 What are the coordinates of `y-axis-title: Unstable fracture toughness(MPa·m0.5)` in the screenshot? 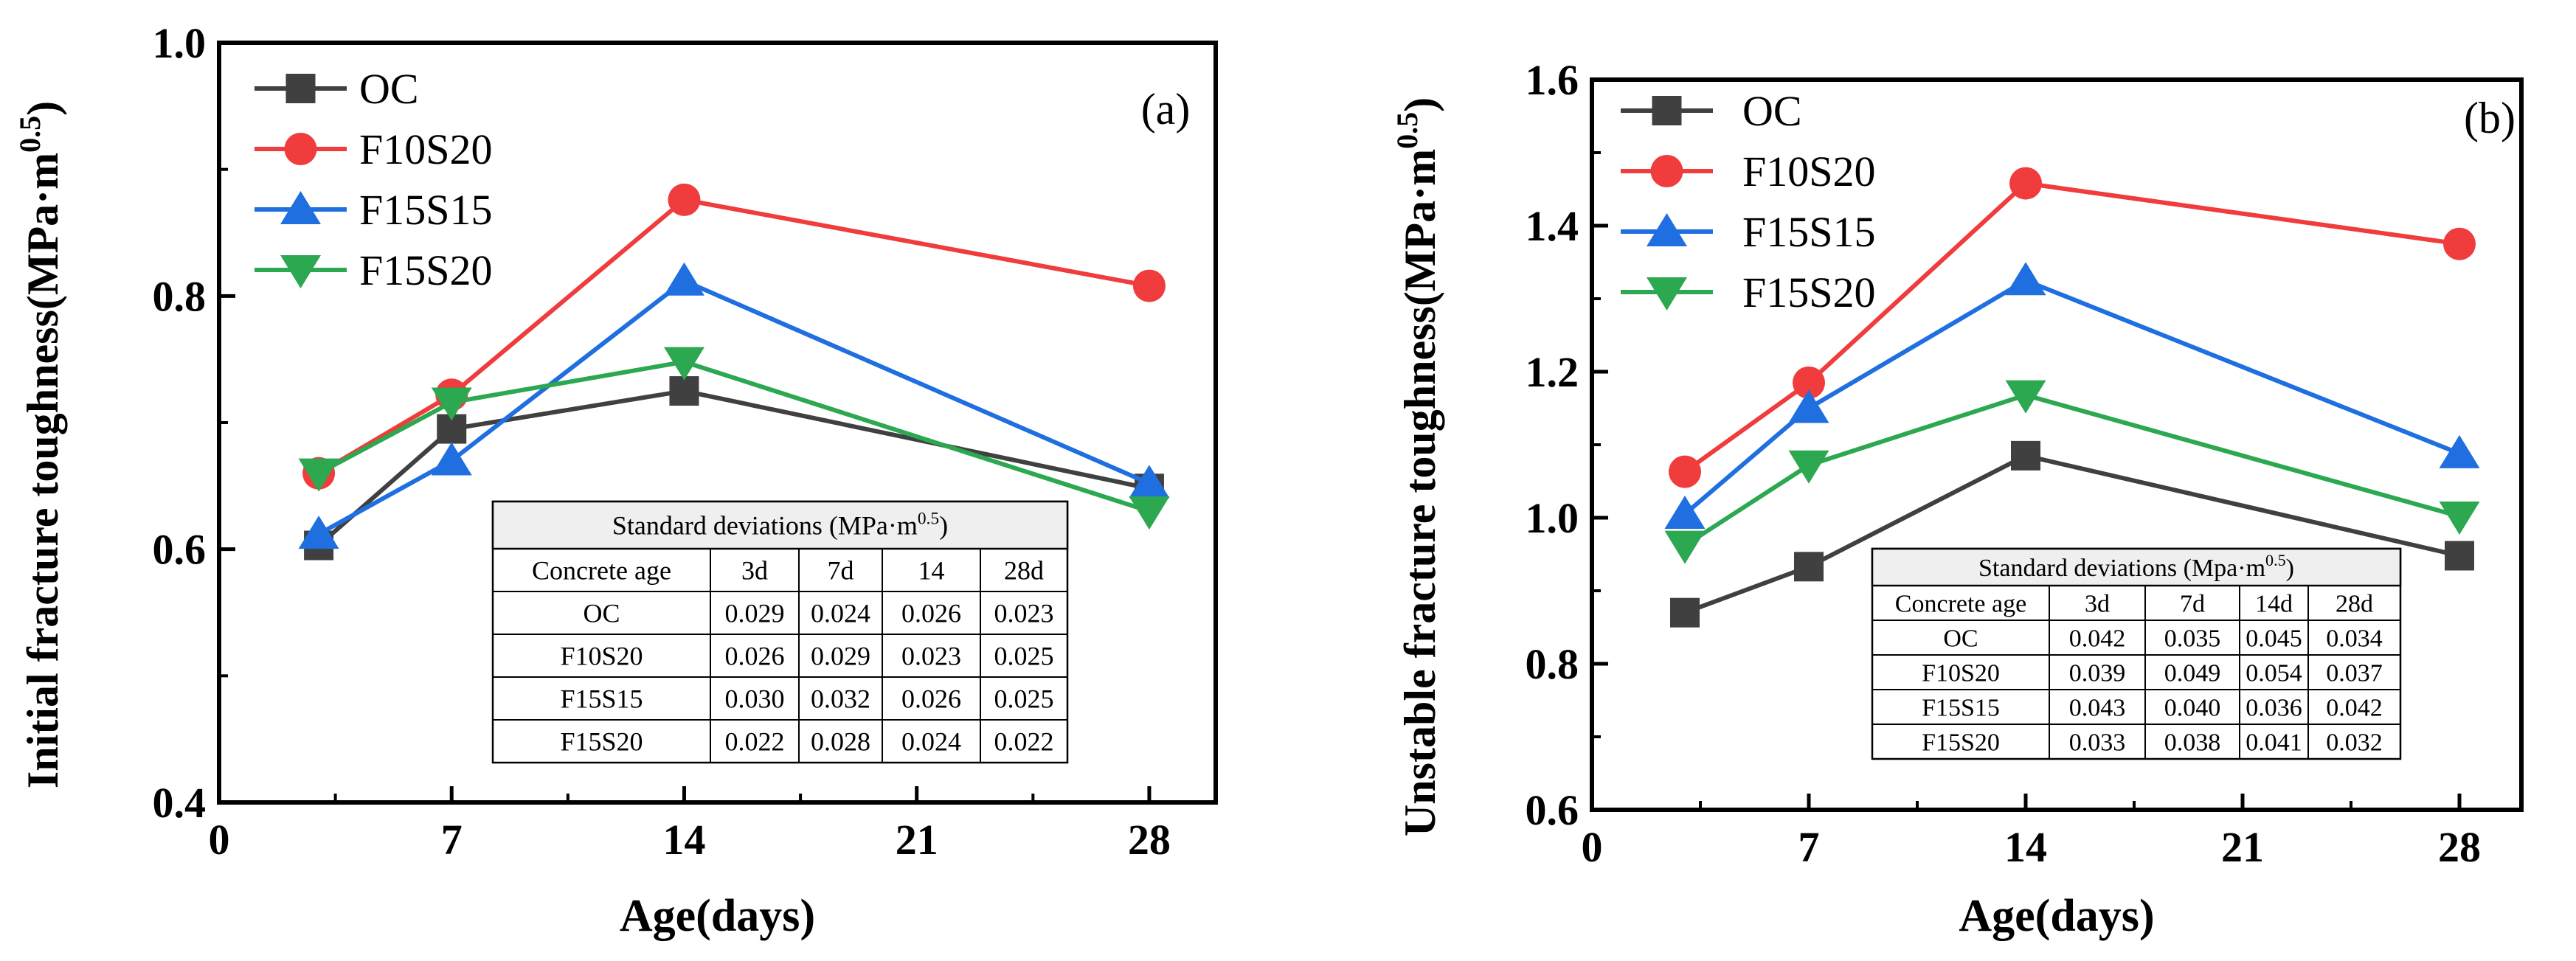 It's located at (1418, 466).